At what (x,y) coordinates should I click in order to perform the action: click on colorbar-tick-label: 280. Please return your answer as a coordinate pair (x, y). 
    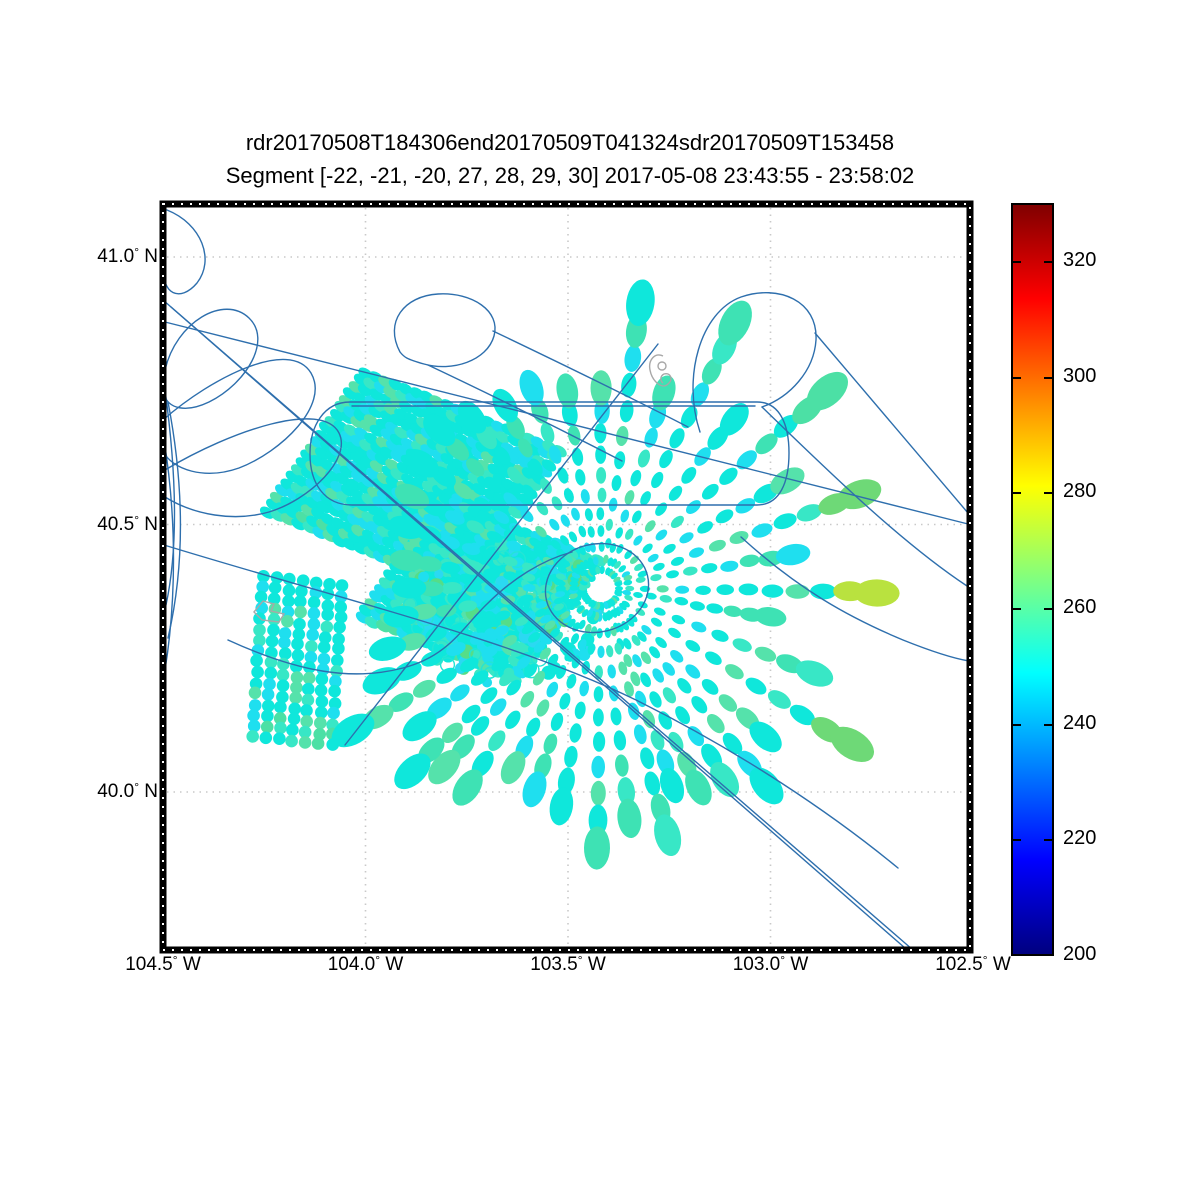
    Looking at the image, I should click on (1080, 491).